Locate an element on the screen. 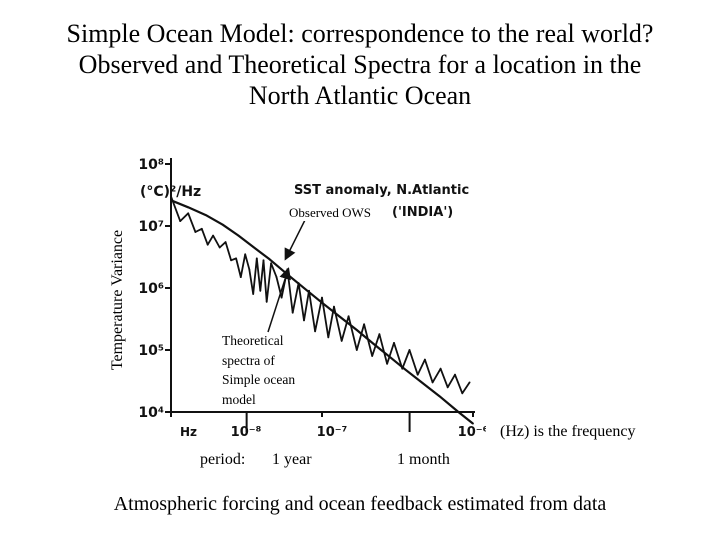 The image size is (720, 540). y-tick-label: 10⁵ is located at coordinates (151, 351).